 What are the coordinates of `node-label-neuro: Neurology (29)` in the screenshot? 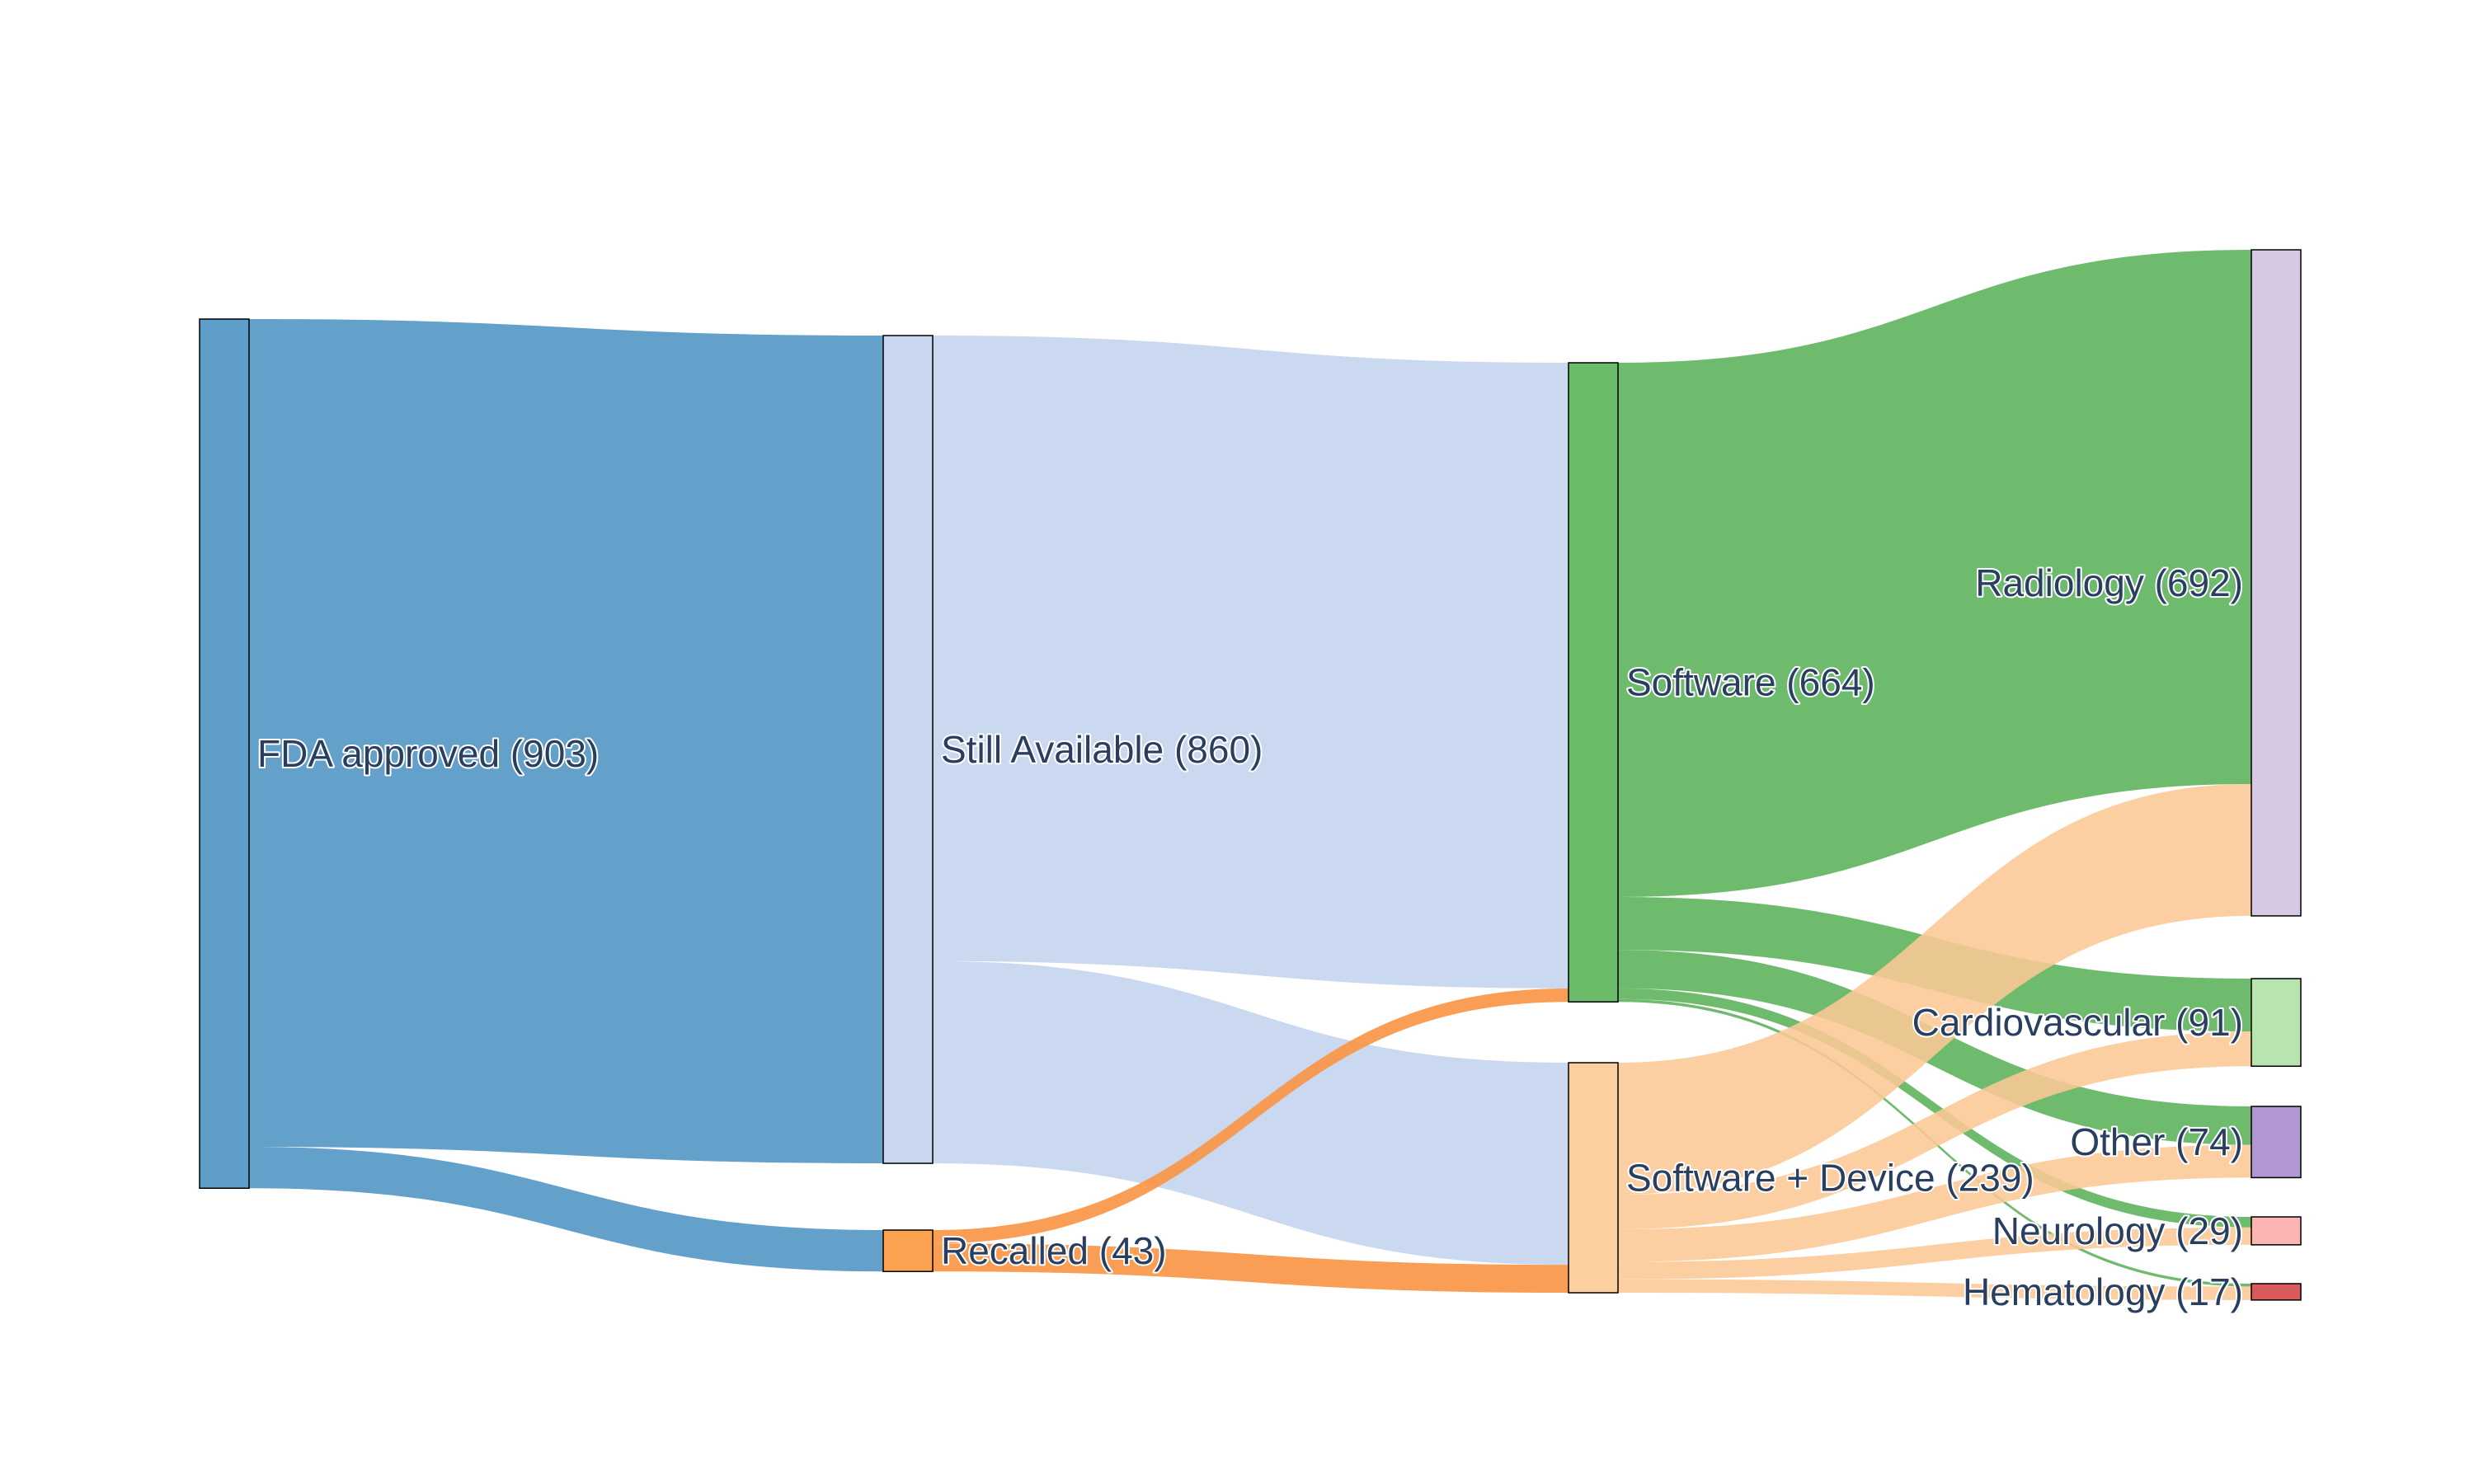 It's located at (2117, 1230).